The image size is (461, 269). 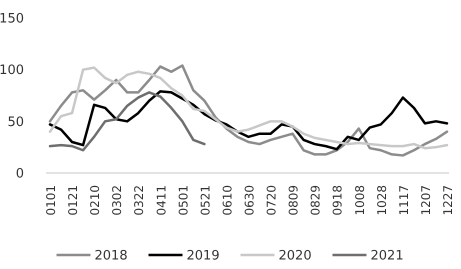 What do you see at coordinates (271, 200) in the screenshot?
I see `x-tick-label: 0720` at bounding box center [271, 200].